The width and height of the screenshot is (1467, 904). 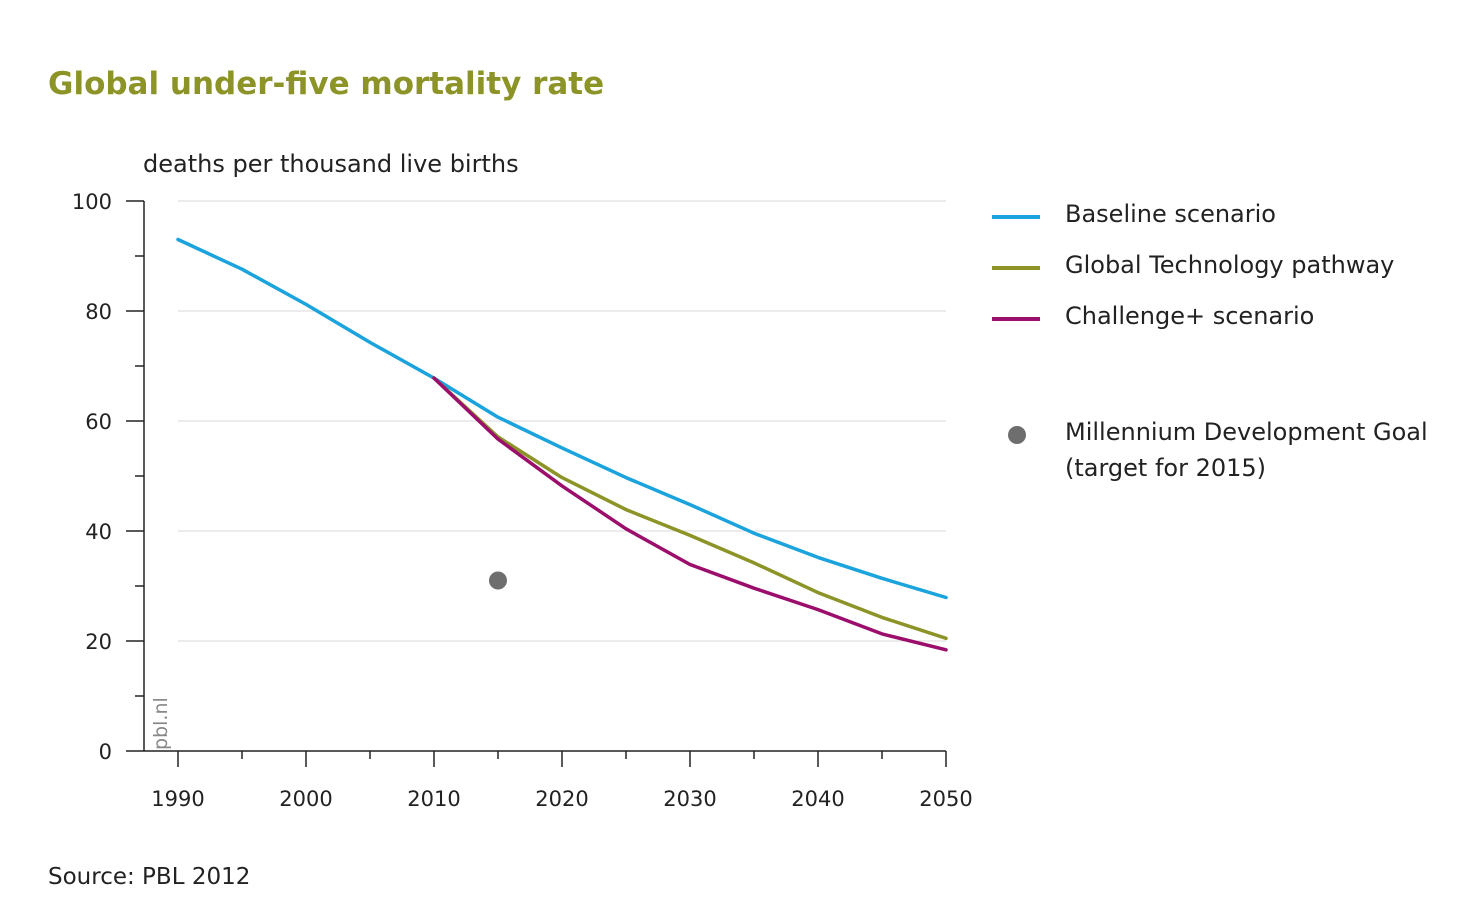 What do you see at coordinates (1016, 319) in the screenshot?
I see `legend-swatch-challenge-plus` at bounding box center [1016, 319].